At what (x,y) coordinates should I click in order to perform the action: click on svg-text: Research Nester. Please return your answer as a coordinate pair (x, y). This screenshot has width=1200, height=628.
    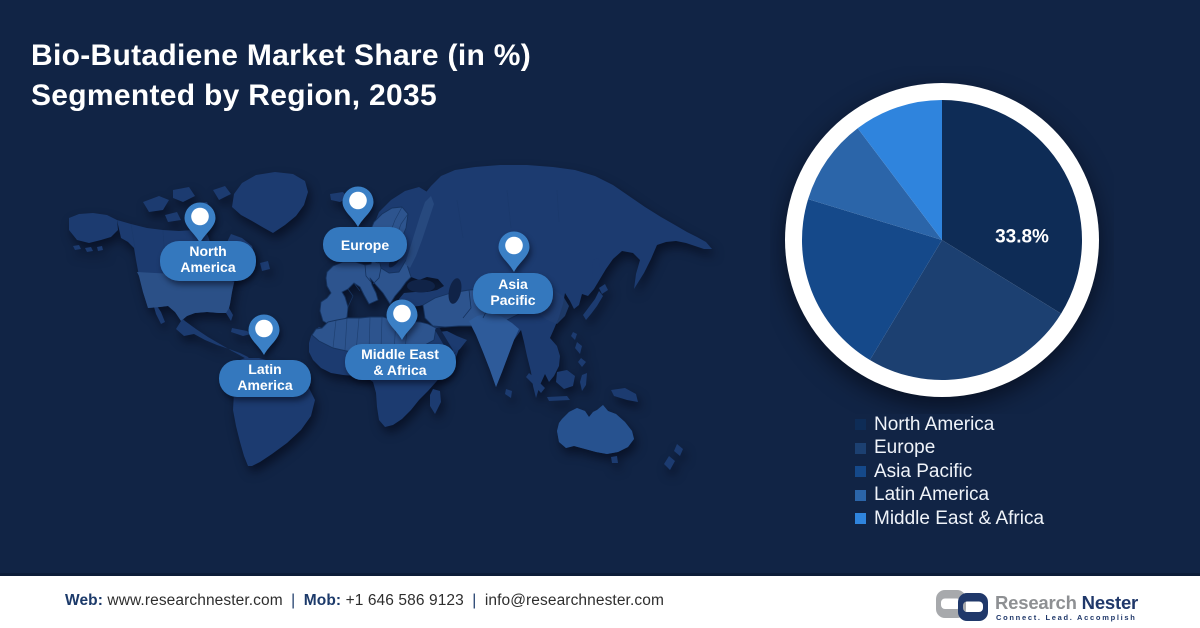
    Looking at the image, I should click on (1066, 602).